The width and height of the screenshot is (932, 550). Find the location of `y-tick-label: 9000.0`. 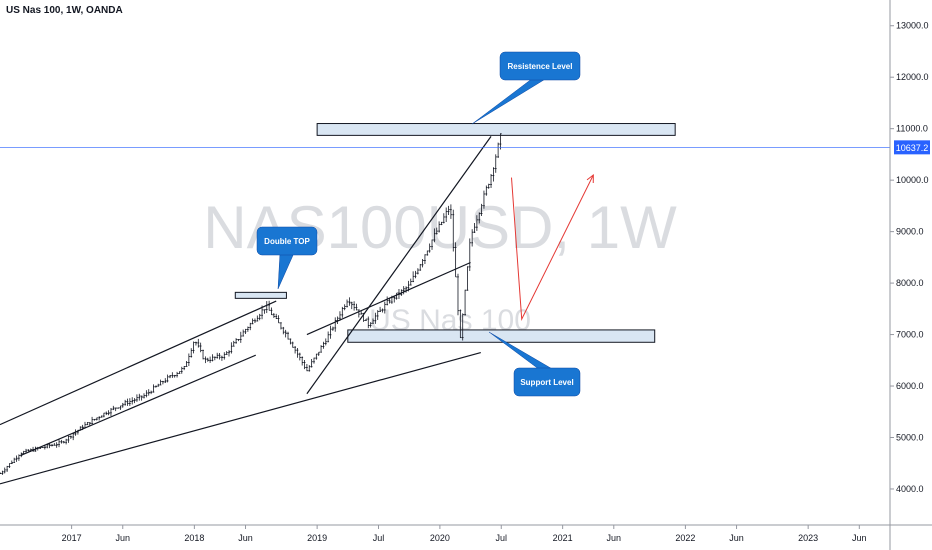

y-tick-label: 9000.0 is located at coordinates (910, 232).